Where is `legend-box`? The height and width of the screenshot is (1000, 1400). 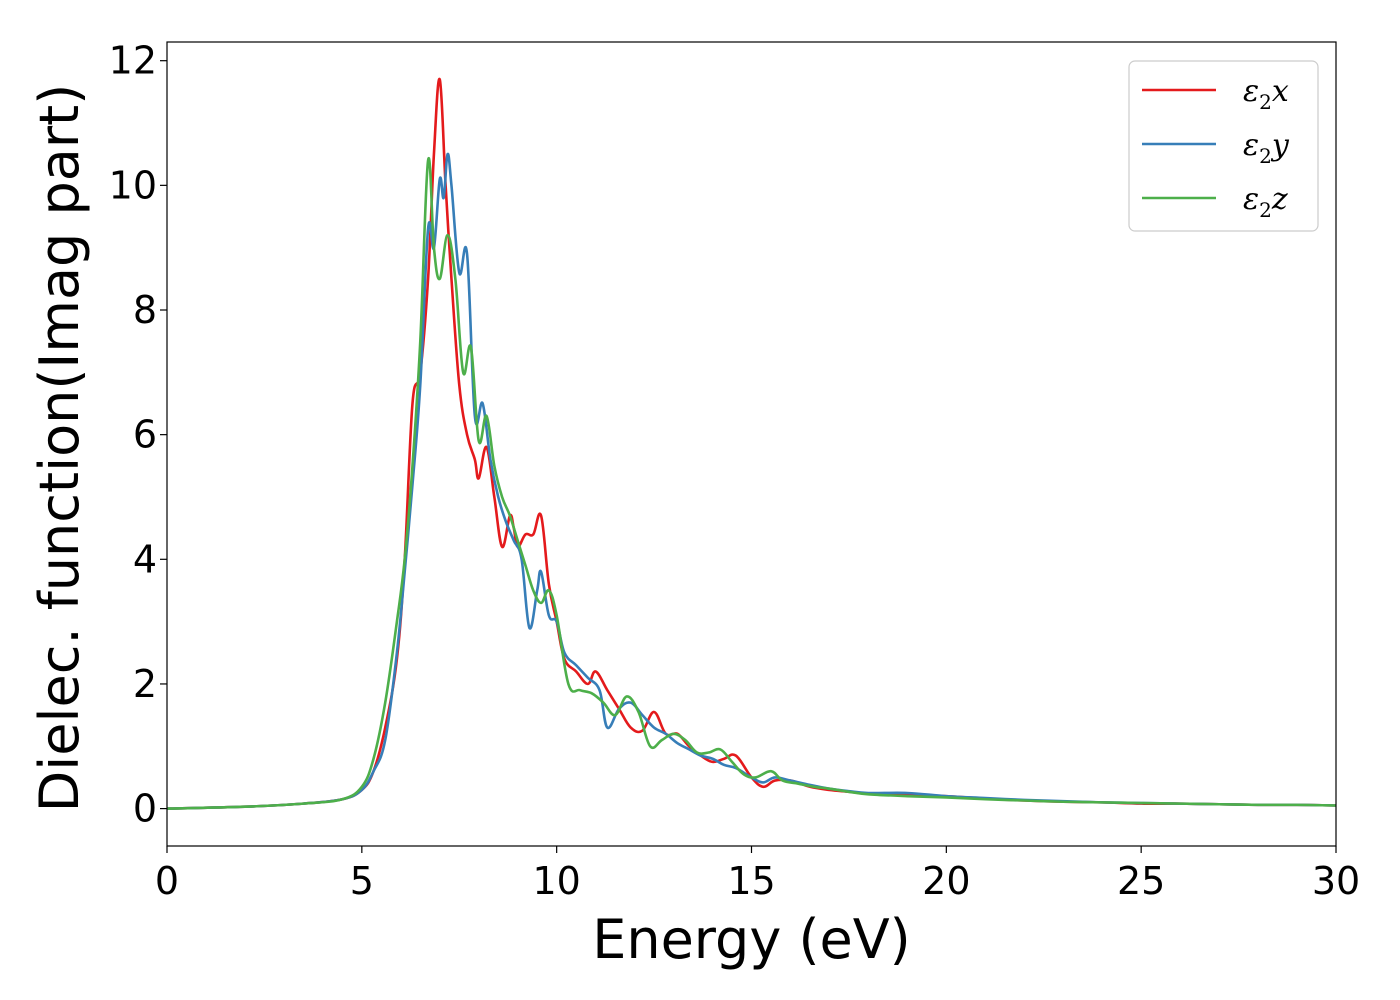
legend-box is located at coordinates (1223, 146).